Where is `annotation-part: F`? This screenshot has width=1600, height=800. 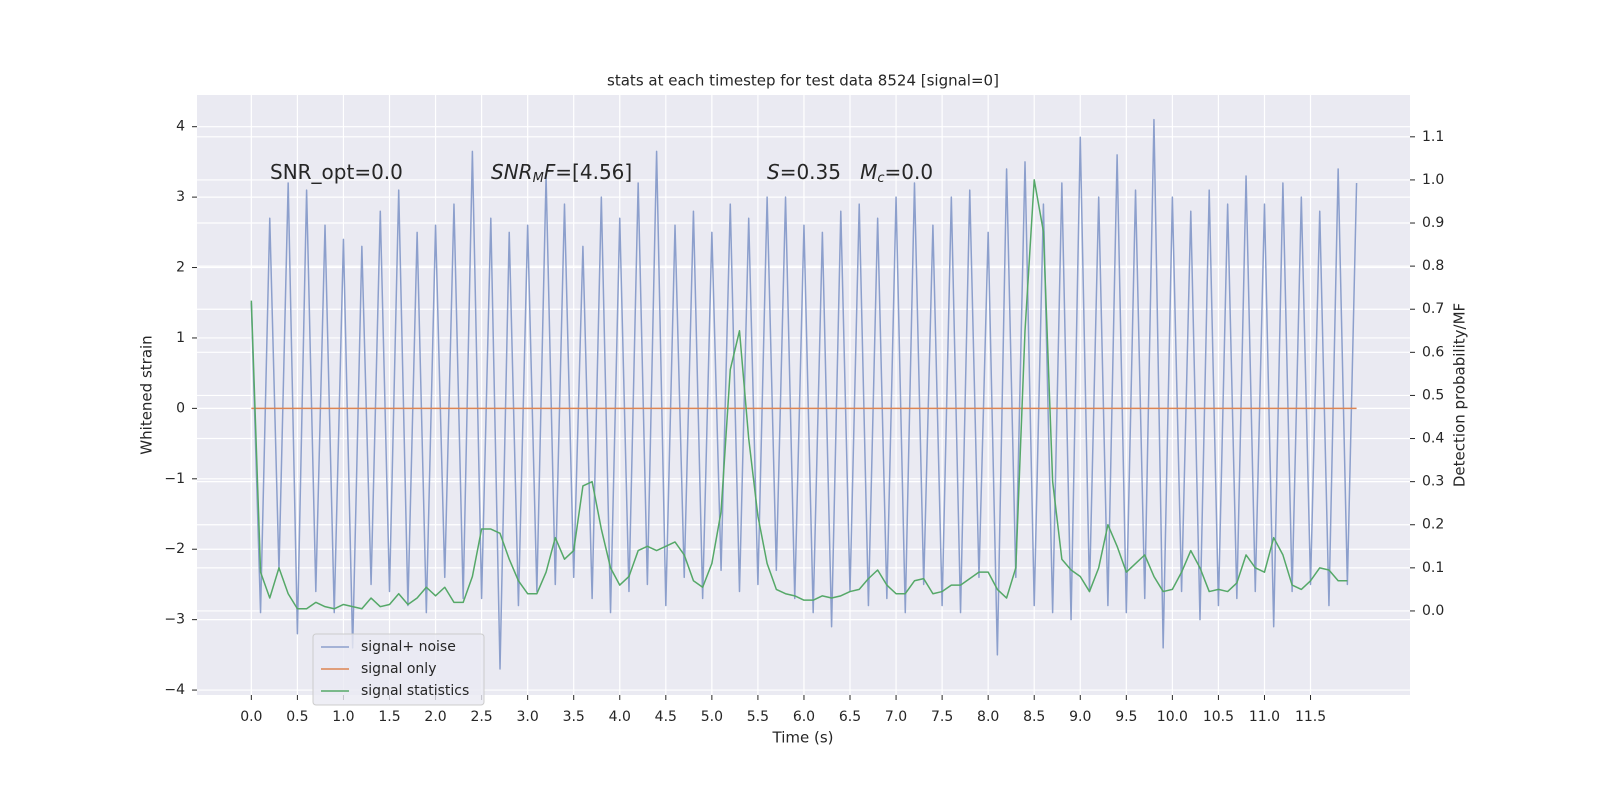 annotation-part: F is located at coordinates (550, 172).